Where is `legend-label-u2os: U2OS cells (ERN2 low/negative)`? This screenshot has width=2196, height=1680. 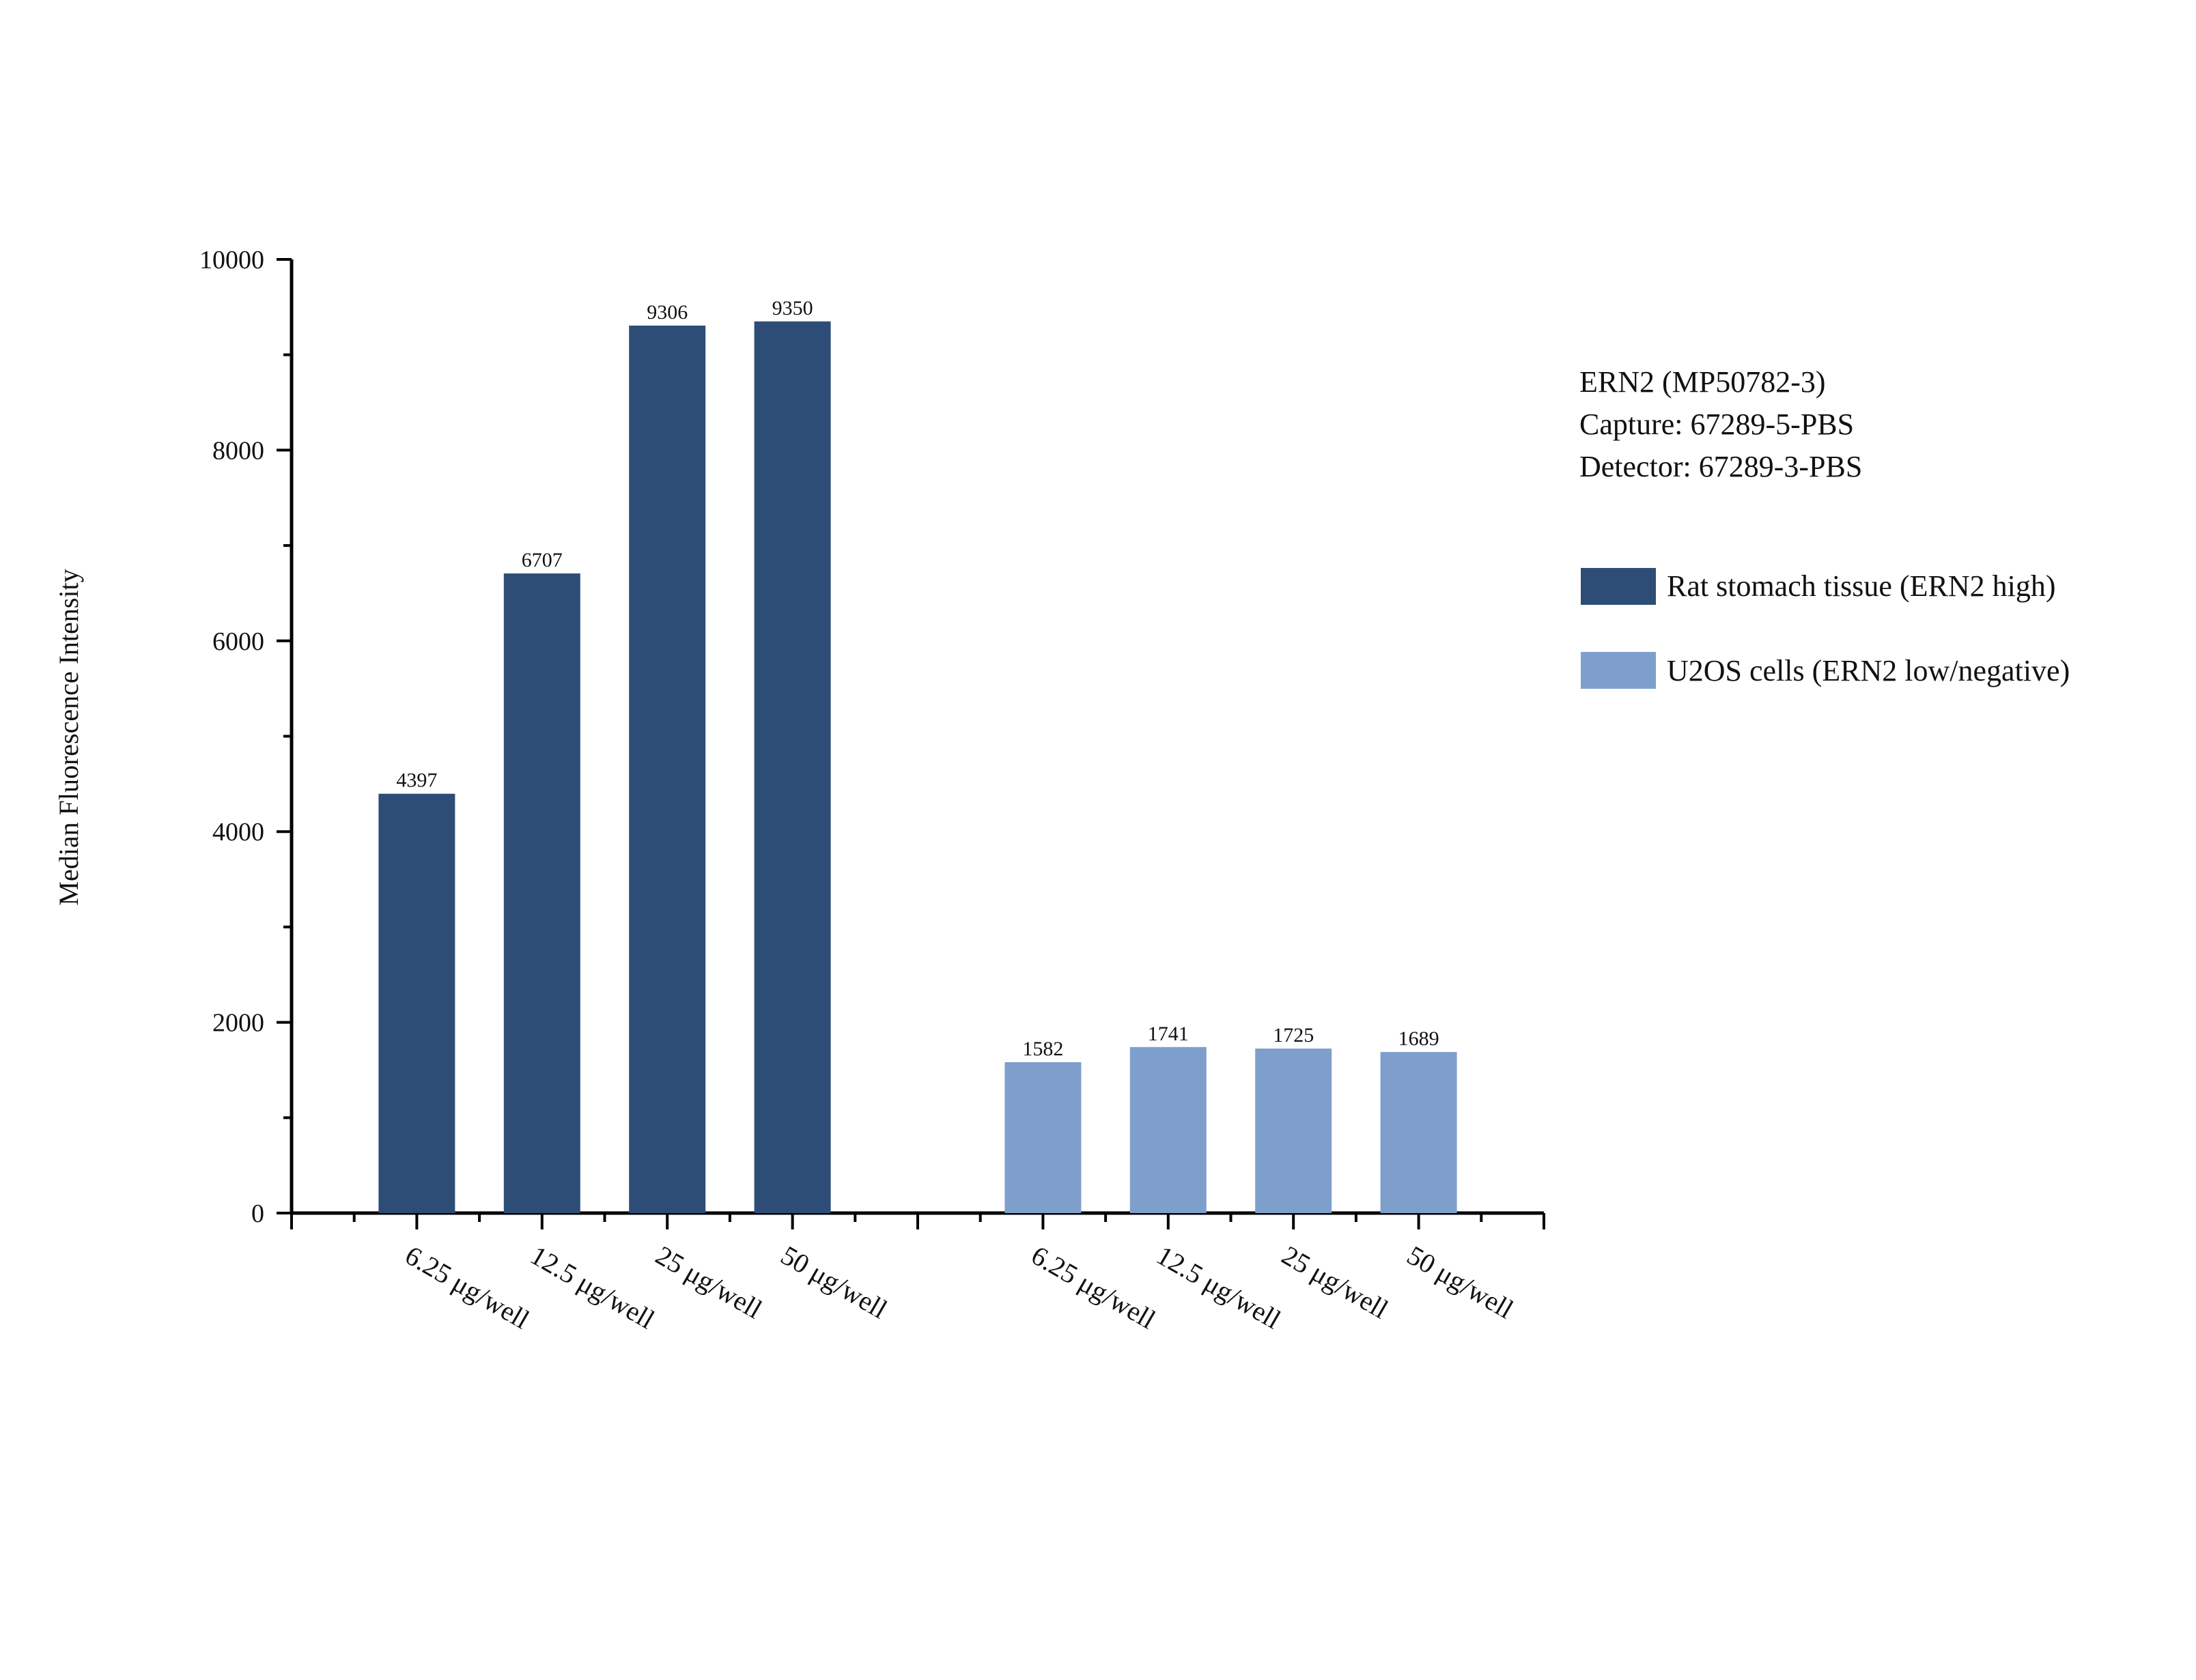
legend-label-u2os: U2OS cells (ERN2 low/negative) is located at coordinates (1868, 670).